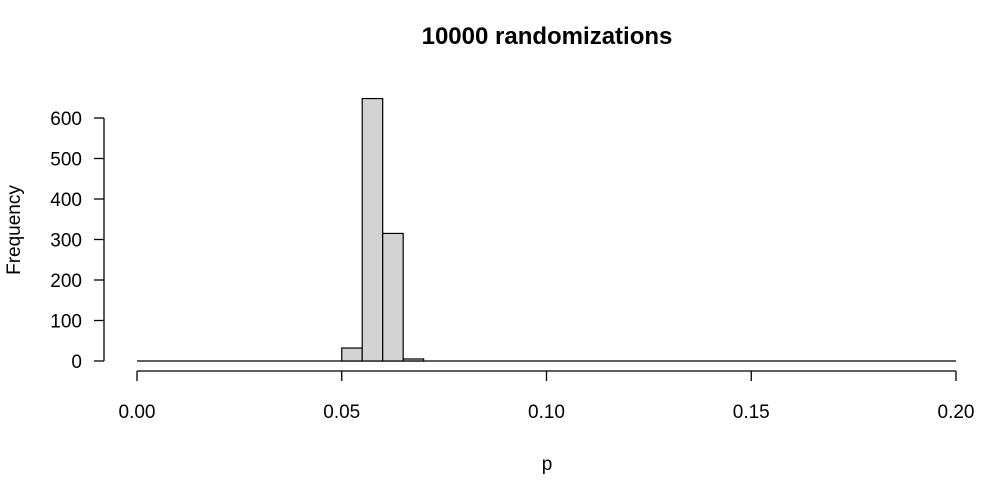  What do you see at coordinates (956, 412) in the screenshot?
I see `x-tick-label: 0.20` at bounding box center [956, 412].